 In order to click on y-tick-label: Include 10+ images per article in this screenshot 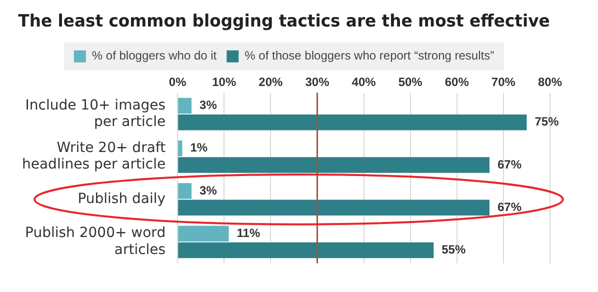, I will do `click(95, 113)`.